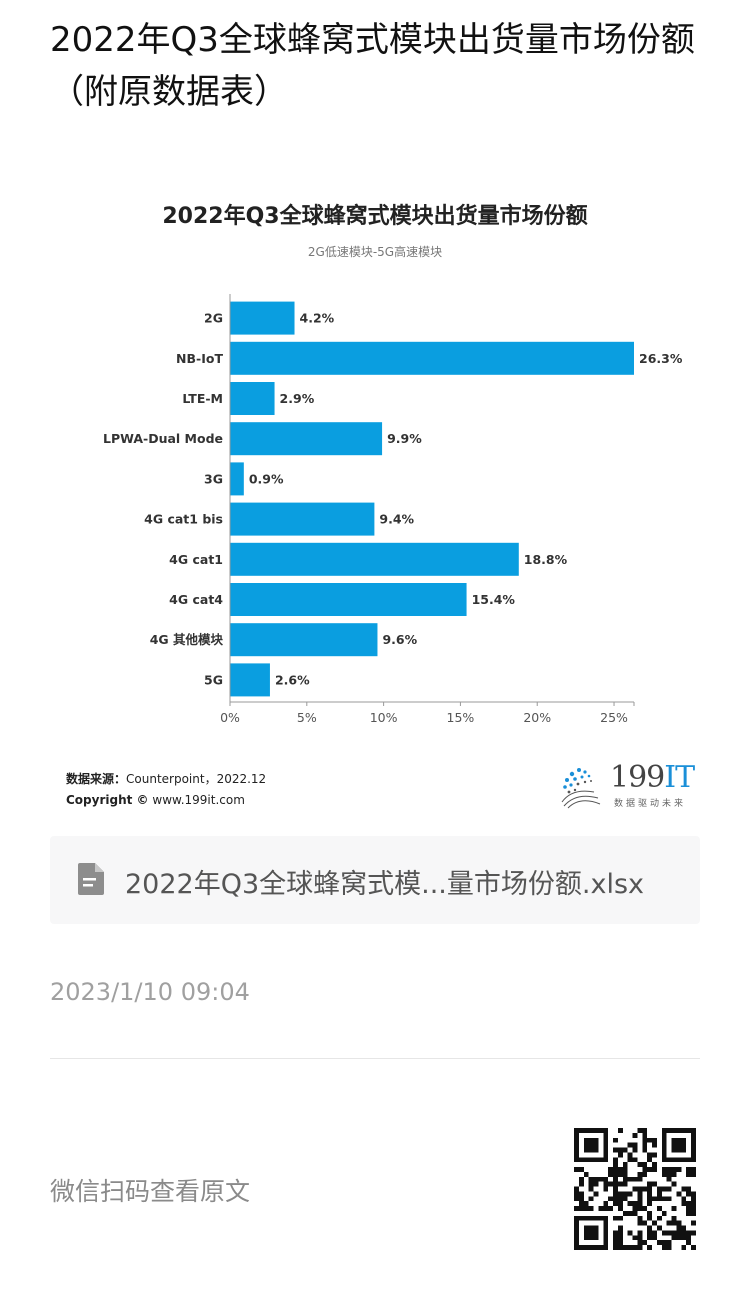 This screenshot has height=1316, width=750. I want to click on x-tick-label: 10%, so click(384, 717).